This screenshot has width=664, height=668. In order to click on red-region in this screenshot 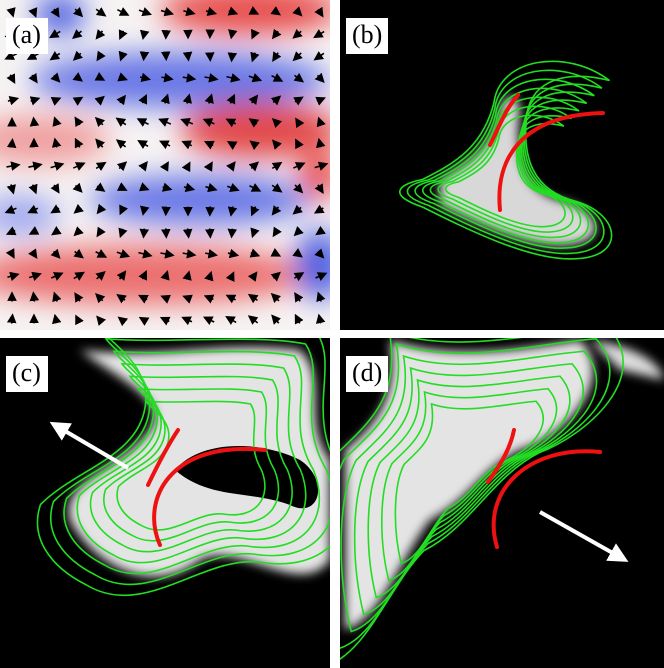, I will do `click(315, 175)`.